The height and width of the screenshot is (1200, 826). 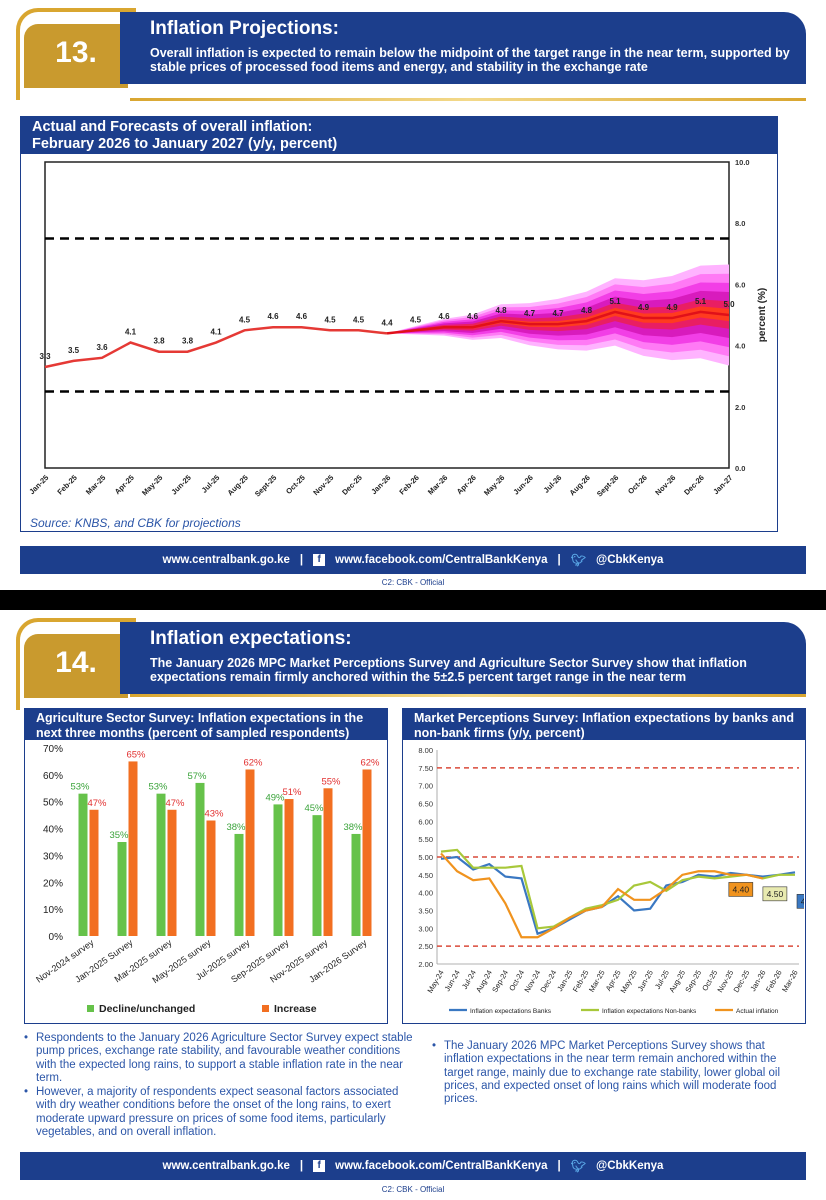 What do you see at coordinates (802, 901) in the screenshot?
I see `value-annotation: 4.57` at bounding box center [802, 901].